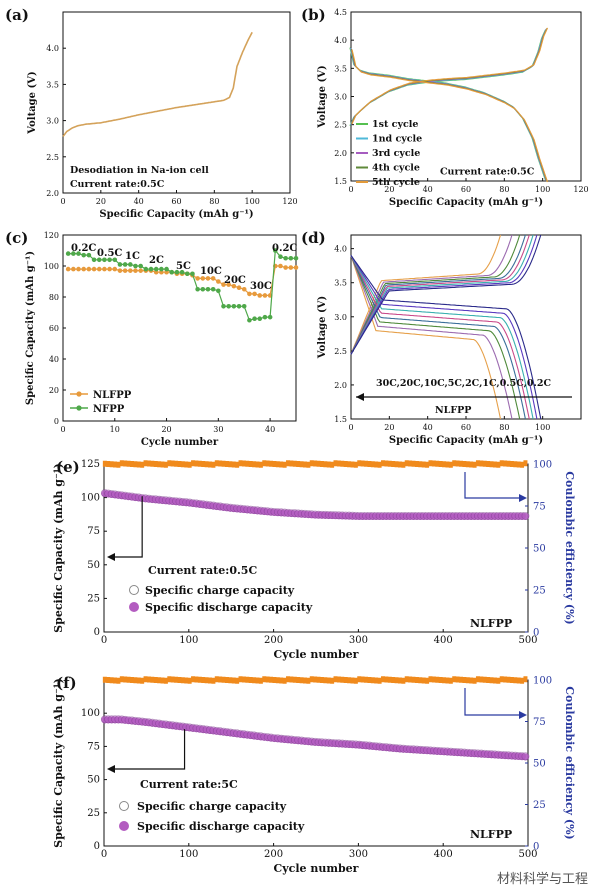 This screenshot has width=600, height=894. What do you see at coordinates (525, 516) in the screenshot?
I see `discharge-point` at bounding box center [525, 516].